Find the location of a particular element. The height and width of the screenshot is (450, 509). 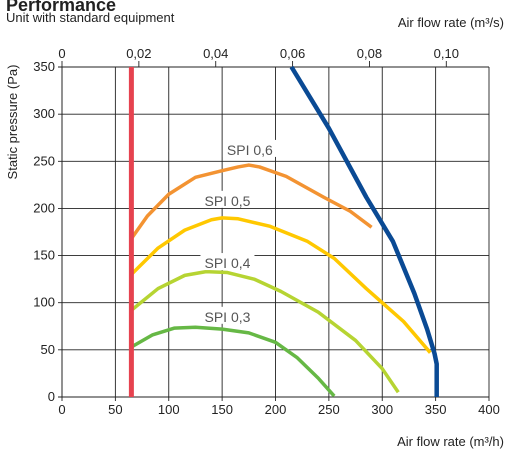

y-tick-label: 0 is located at coordinates (51, 396).